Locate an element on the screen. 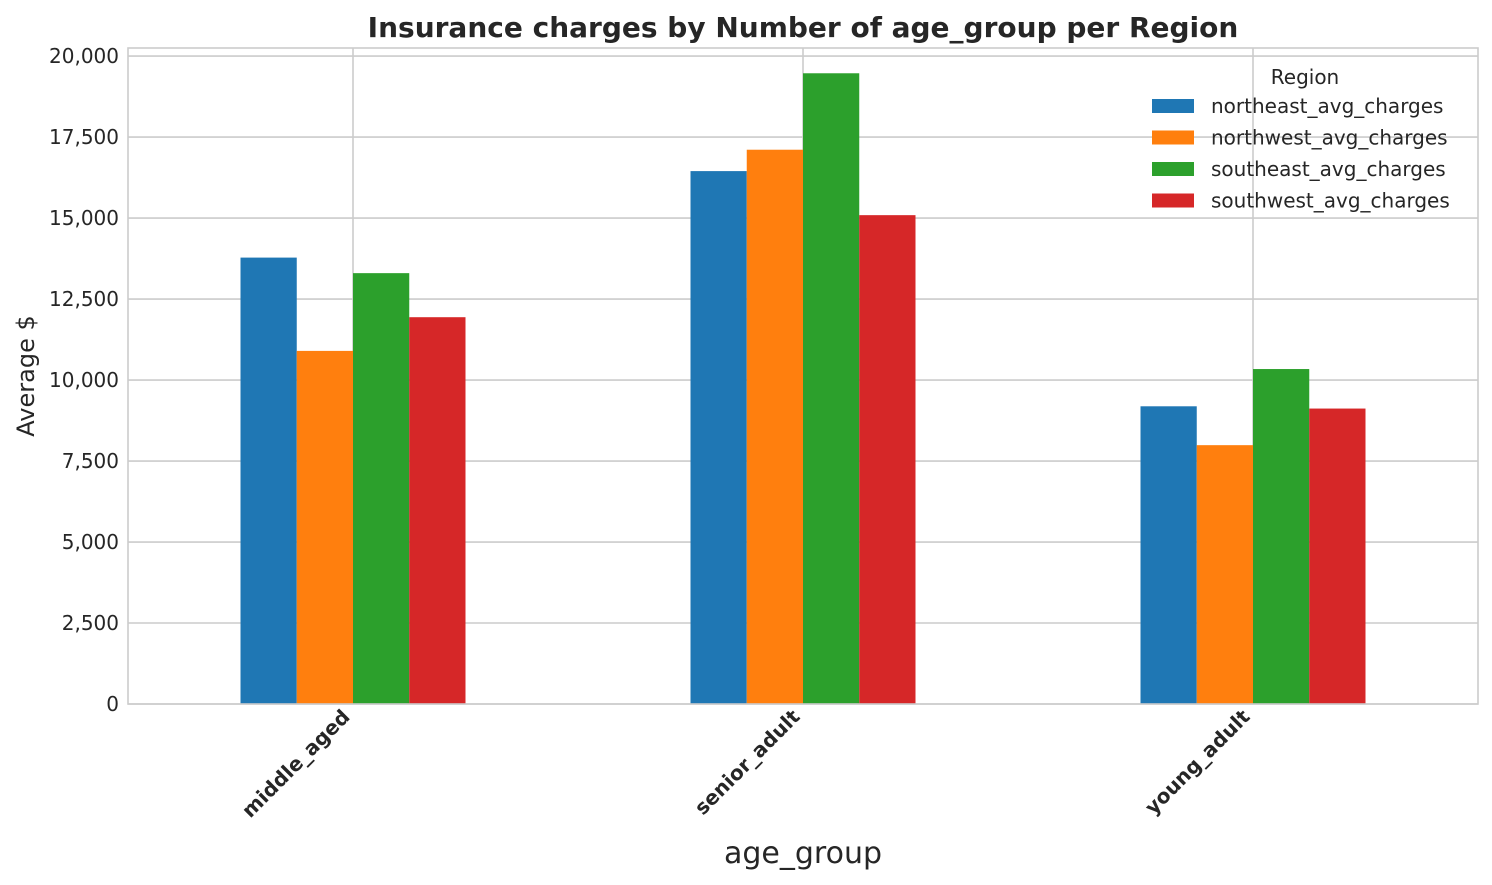  x-axis-label: age_group is located at coordinates (803, 853).